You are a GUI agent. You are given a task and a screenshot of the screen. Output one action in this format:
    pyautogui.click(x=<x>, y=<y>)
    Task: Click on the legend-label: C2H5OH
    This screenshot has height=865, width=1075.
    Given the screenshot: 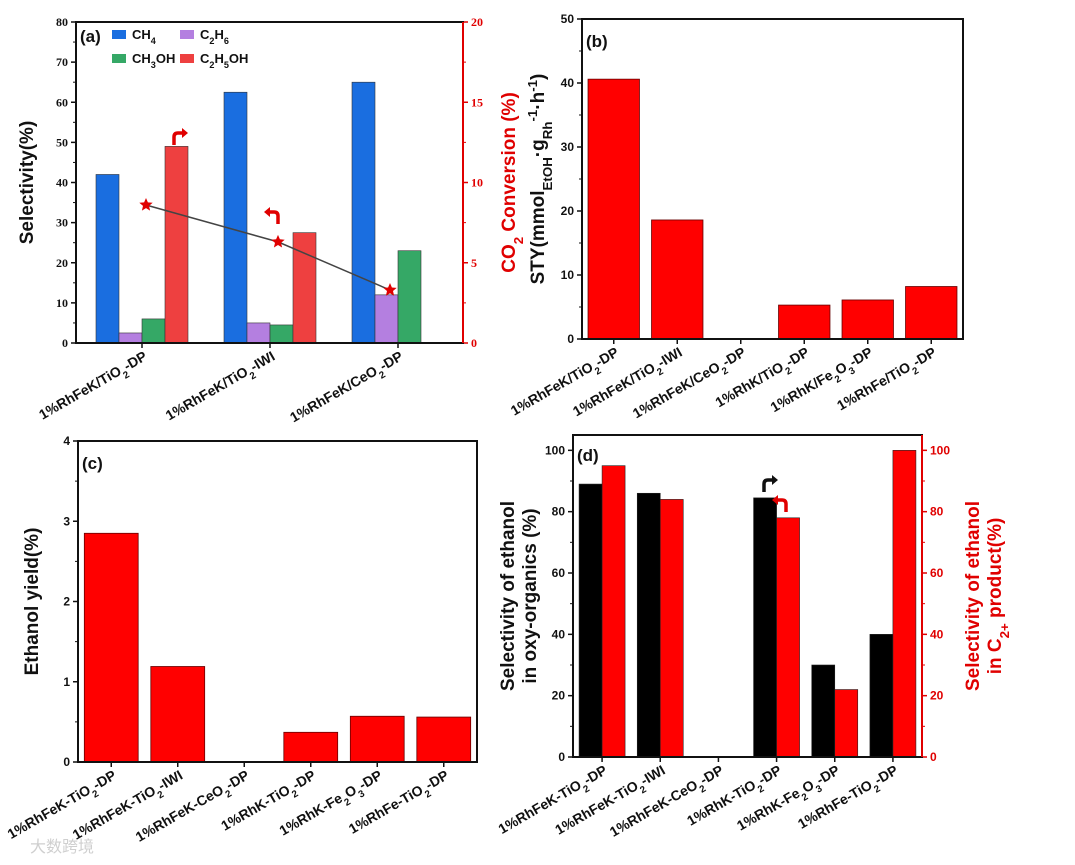 What is the action you would take?
    pyautogui.click(x=224, y=60)
    